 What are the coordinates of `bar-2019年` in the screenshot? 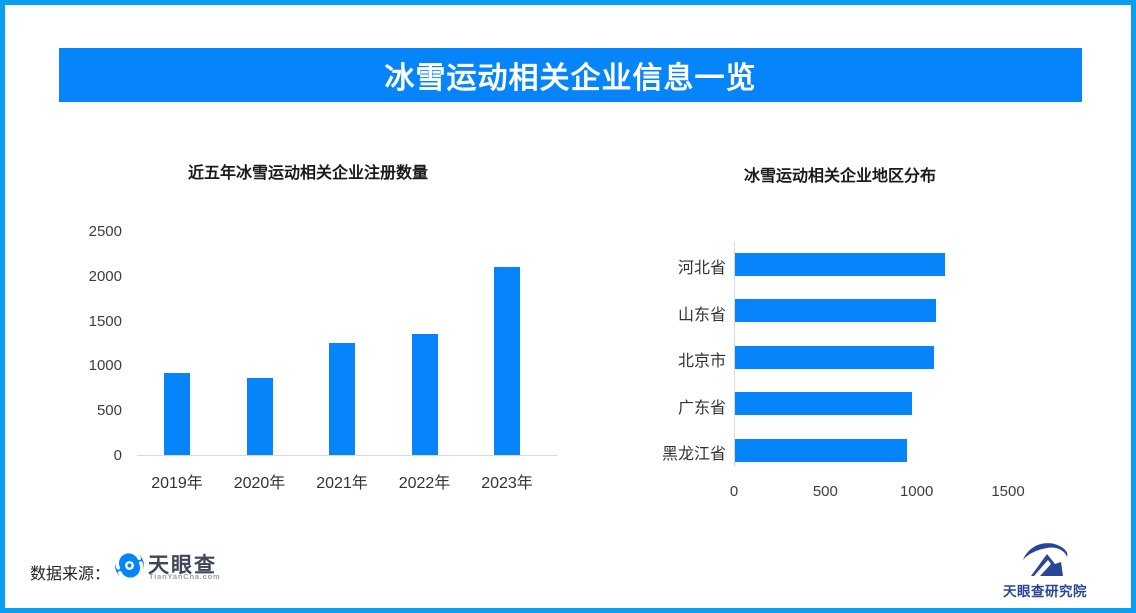 It's located at (177, 414).